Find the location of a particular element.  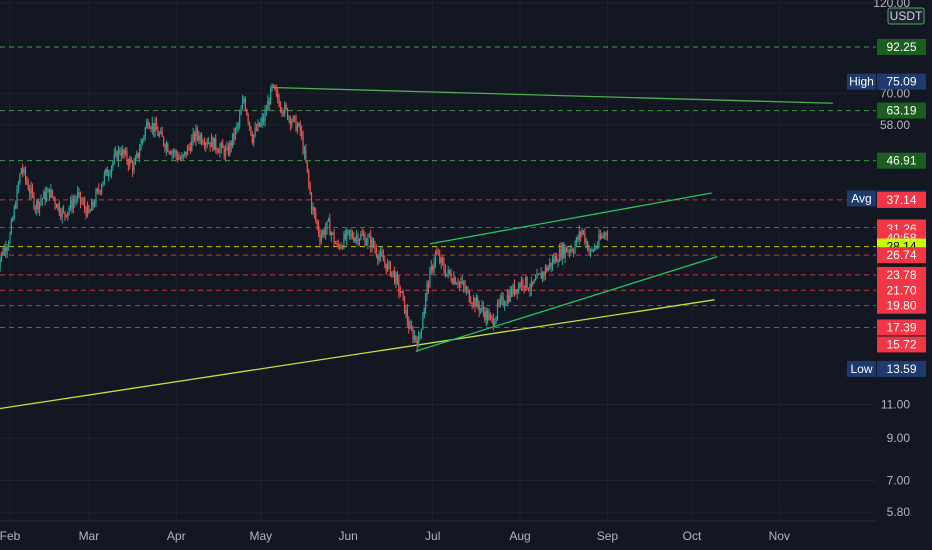

x-tick-label: Aug is located at coordinates (519, 536).